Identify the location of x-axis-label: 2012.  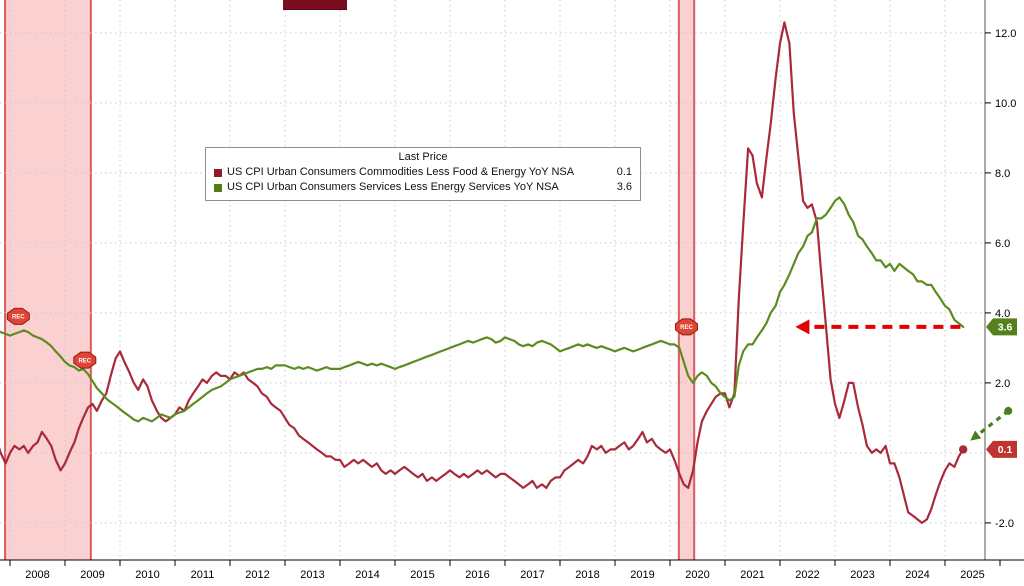
(257, 575).